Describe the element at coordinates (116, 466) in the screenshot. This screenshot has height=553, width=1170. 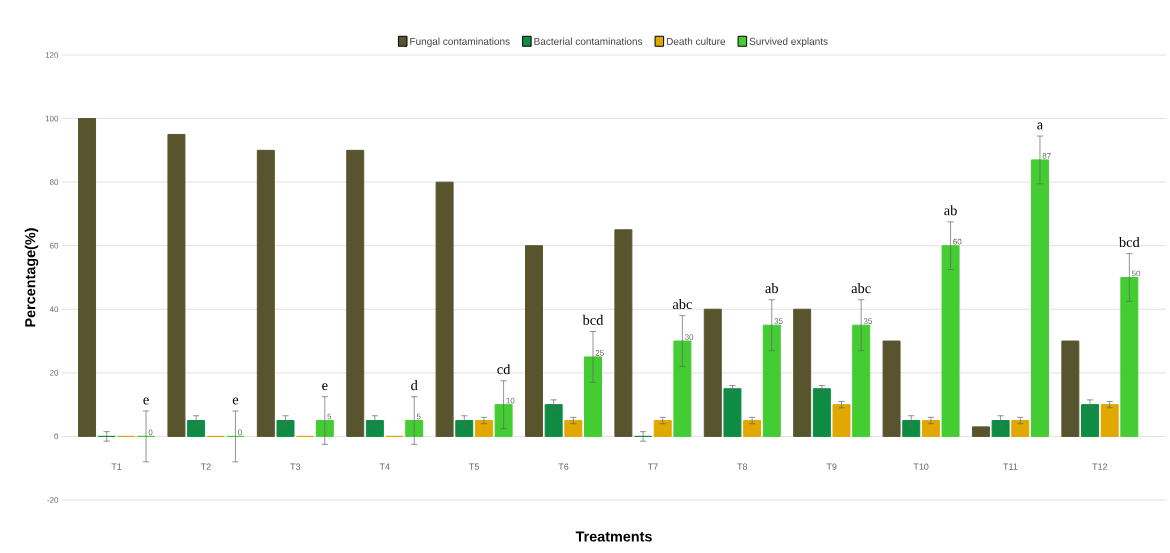
I see `x-tick-label: T1` at that location.